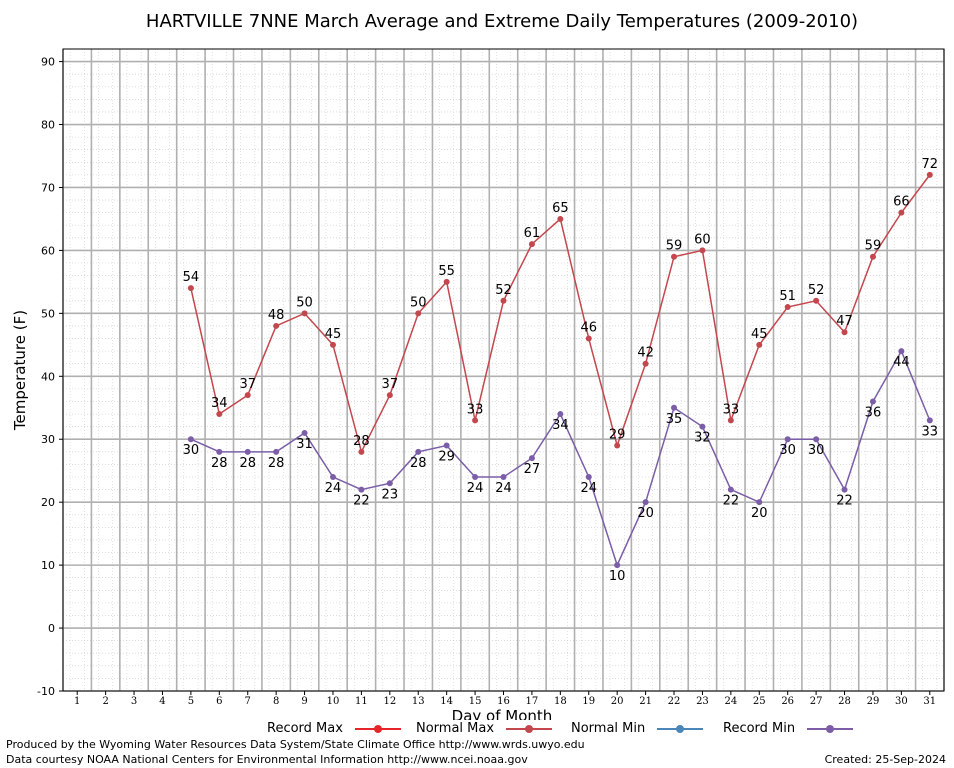 The image size is (954, 768). I want to click on data-label-record-min: 22, so click(361, 501).